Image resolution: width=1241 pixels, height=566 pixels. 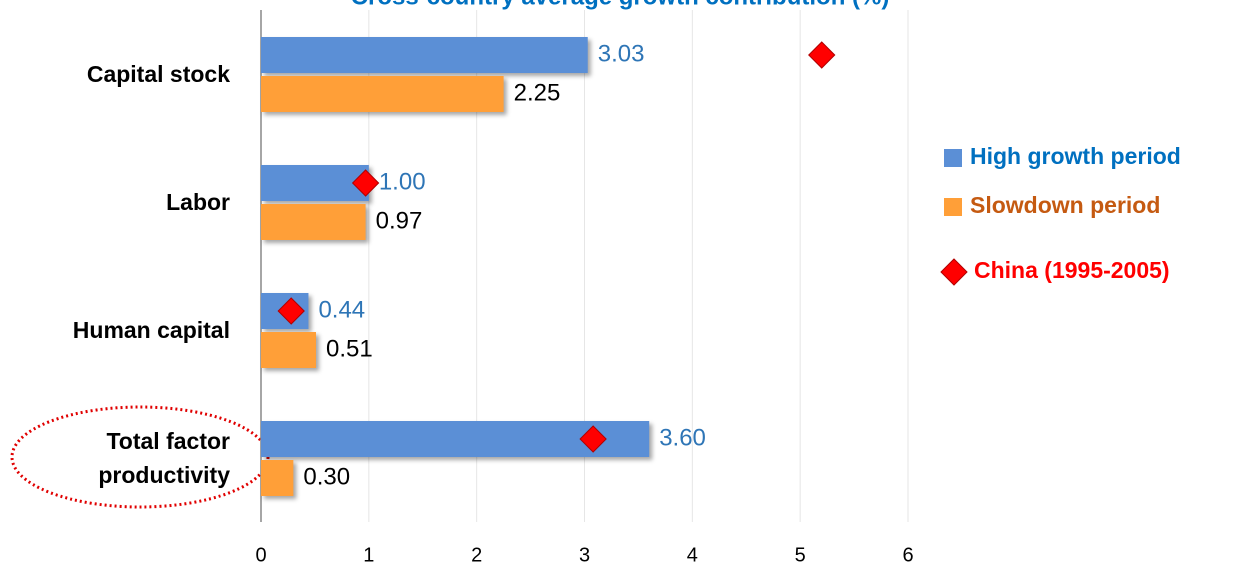 I want to click on x-tick-label: 3, so click(x=584, y=555).